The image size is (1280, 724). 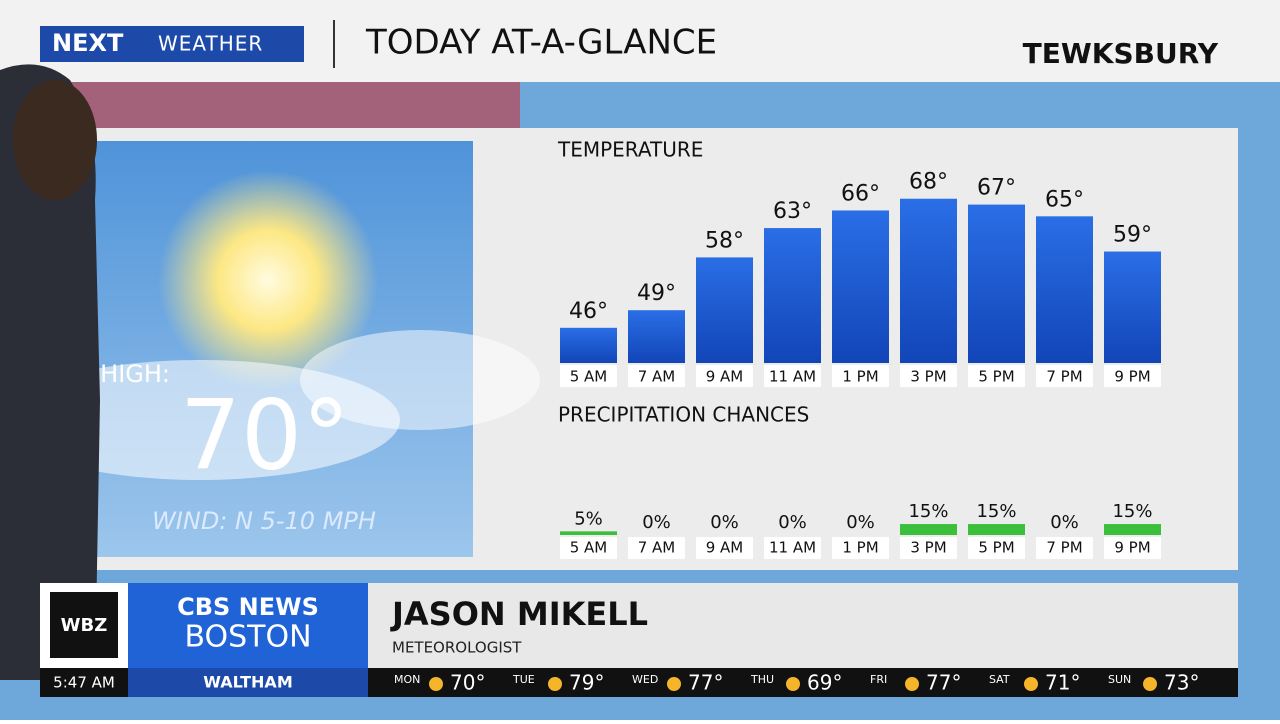 What do you see at coordinates (541, 43) in the screenshot?
I see `title: TODAY AT-A-GLANCE` at bounding box center [541, 43].